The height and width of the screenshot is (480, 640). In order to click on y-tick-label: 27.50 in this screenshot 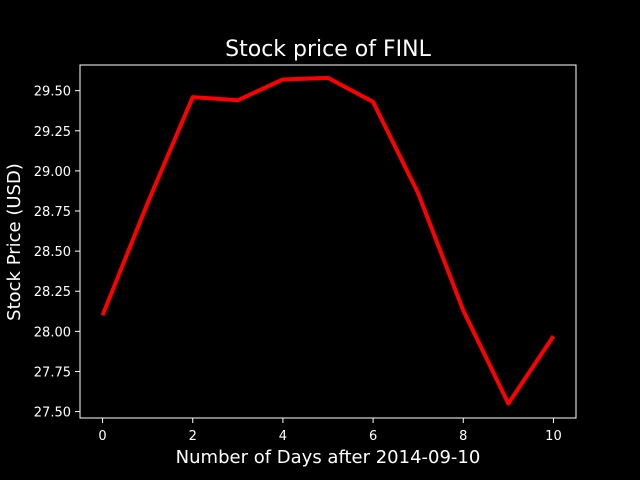, I will do `click(52, 413)`.